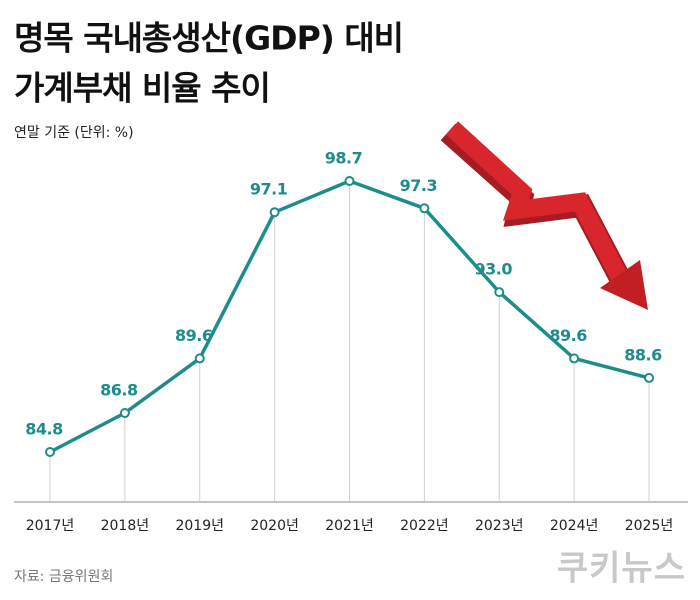 This screenshot has width=700, height=600. I want to click on x-tick-label: 2025년, so click(649, 526).